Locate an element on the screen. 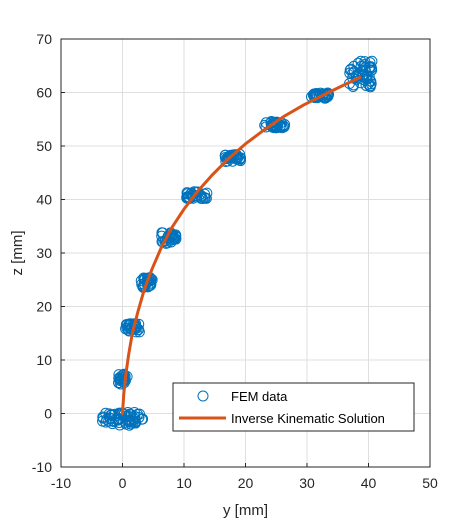 This screenshot has height=525, width=473. y-tick-label: 10 is located at coordinates (44, 360).